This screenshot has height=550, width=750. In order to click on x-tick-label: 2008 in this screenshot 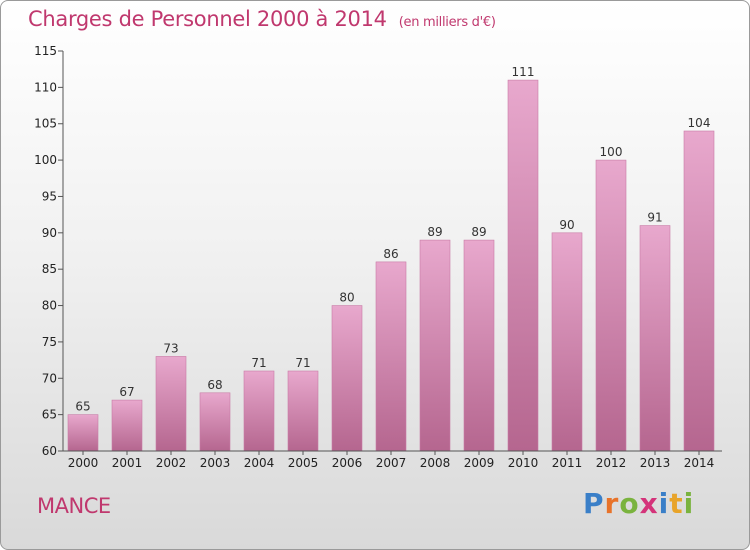, I will do `click(435, 463)`.